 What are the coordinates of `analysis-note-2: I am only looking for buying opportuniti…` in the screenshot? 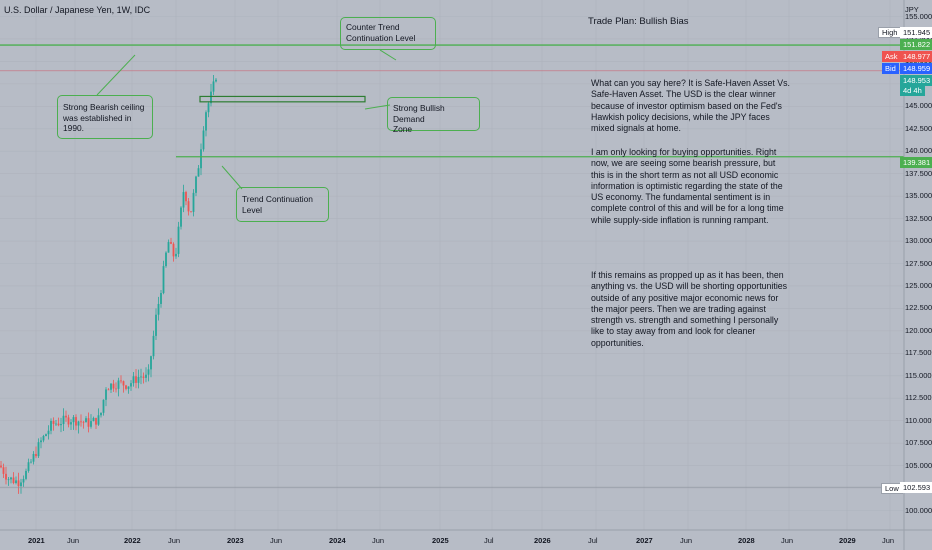 It's located at (687, 186).